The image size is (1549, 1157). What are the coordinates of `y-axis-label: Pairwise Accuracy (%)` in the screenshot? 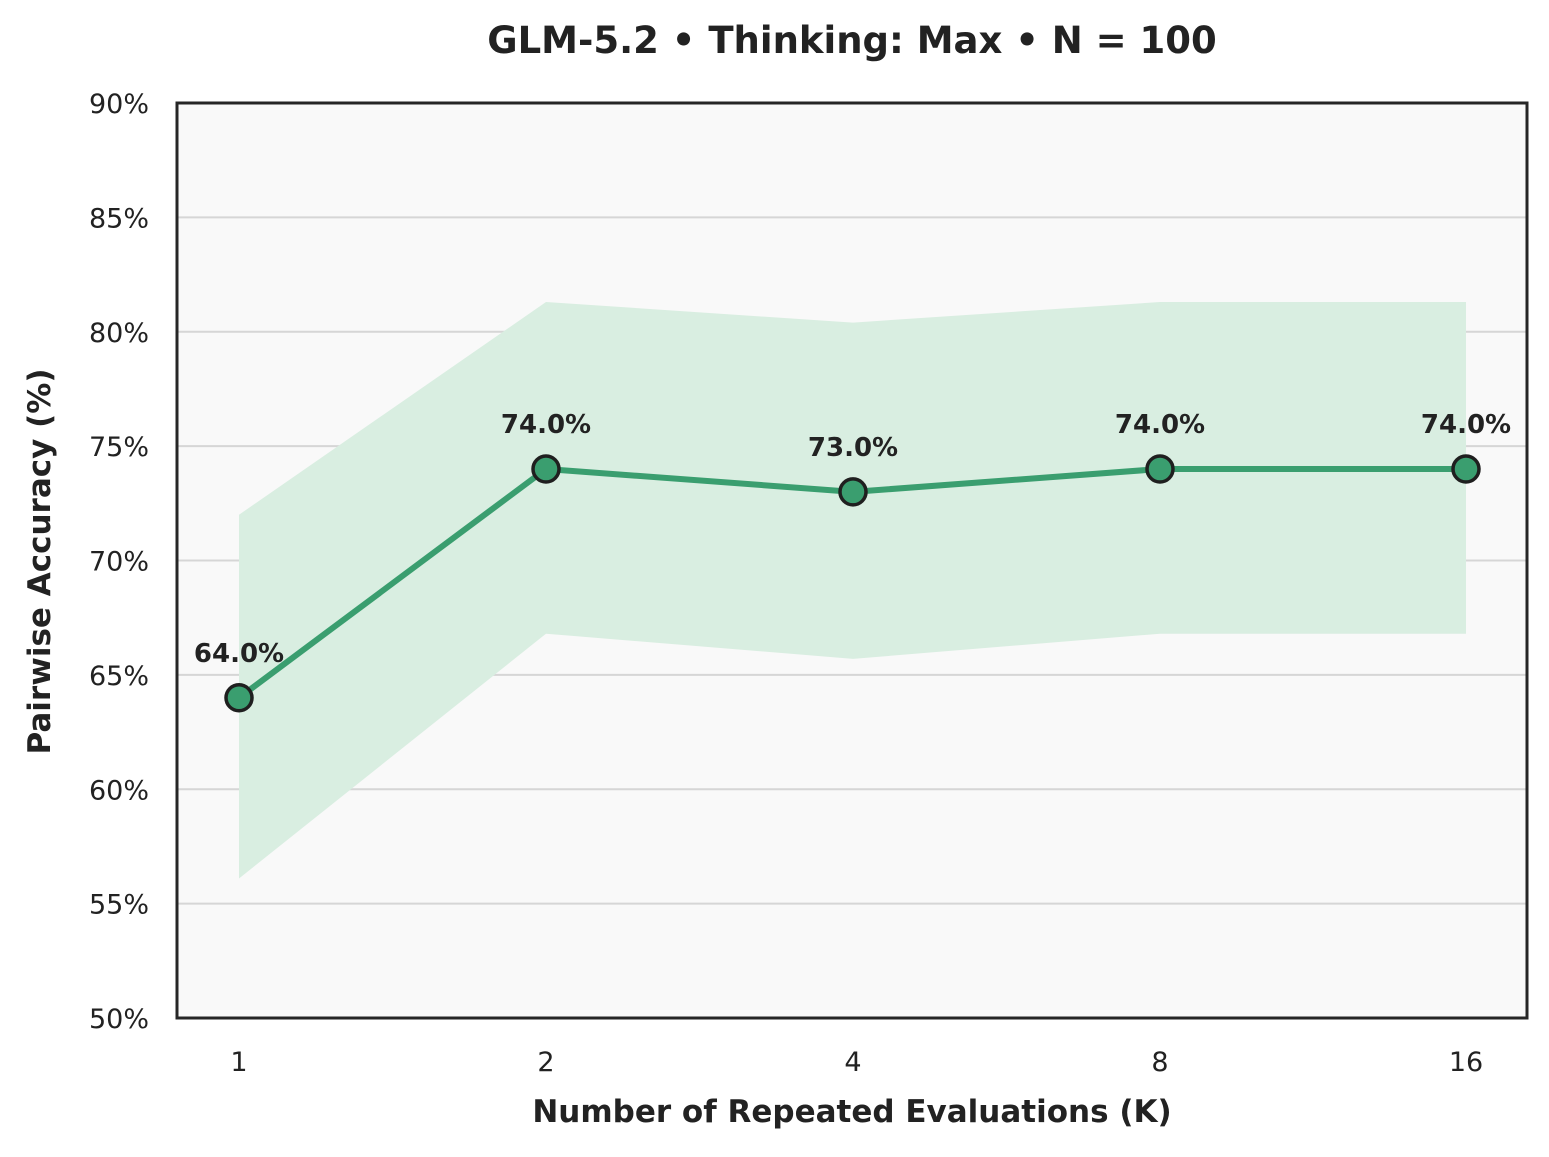 It's located at (40, 561).